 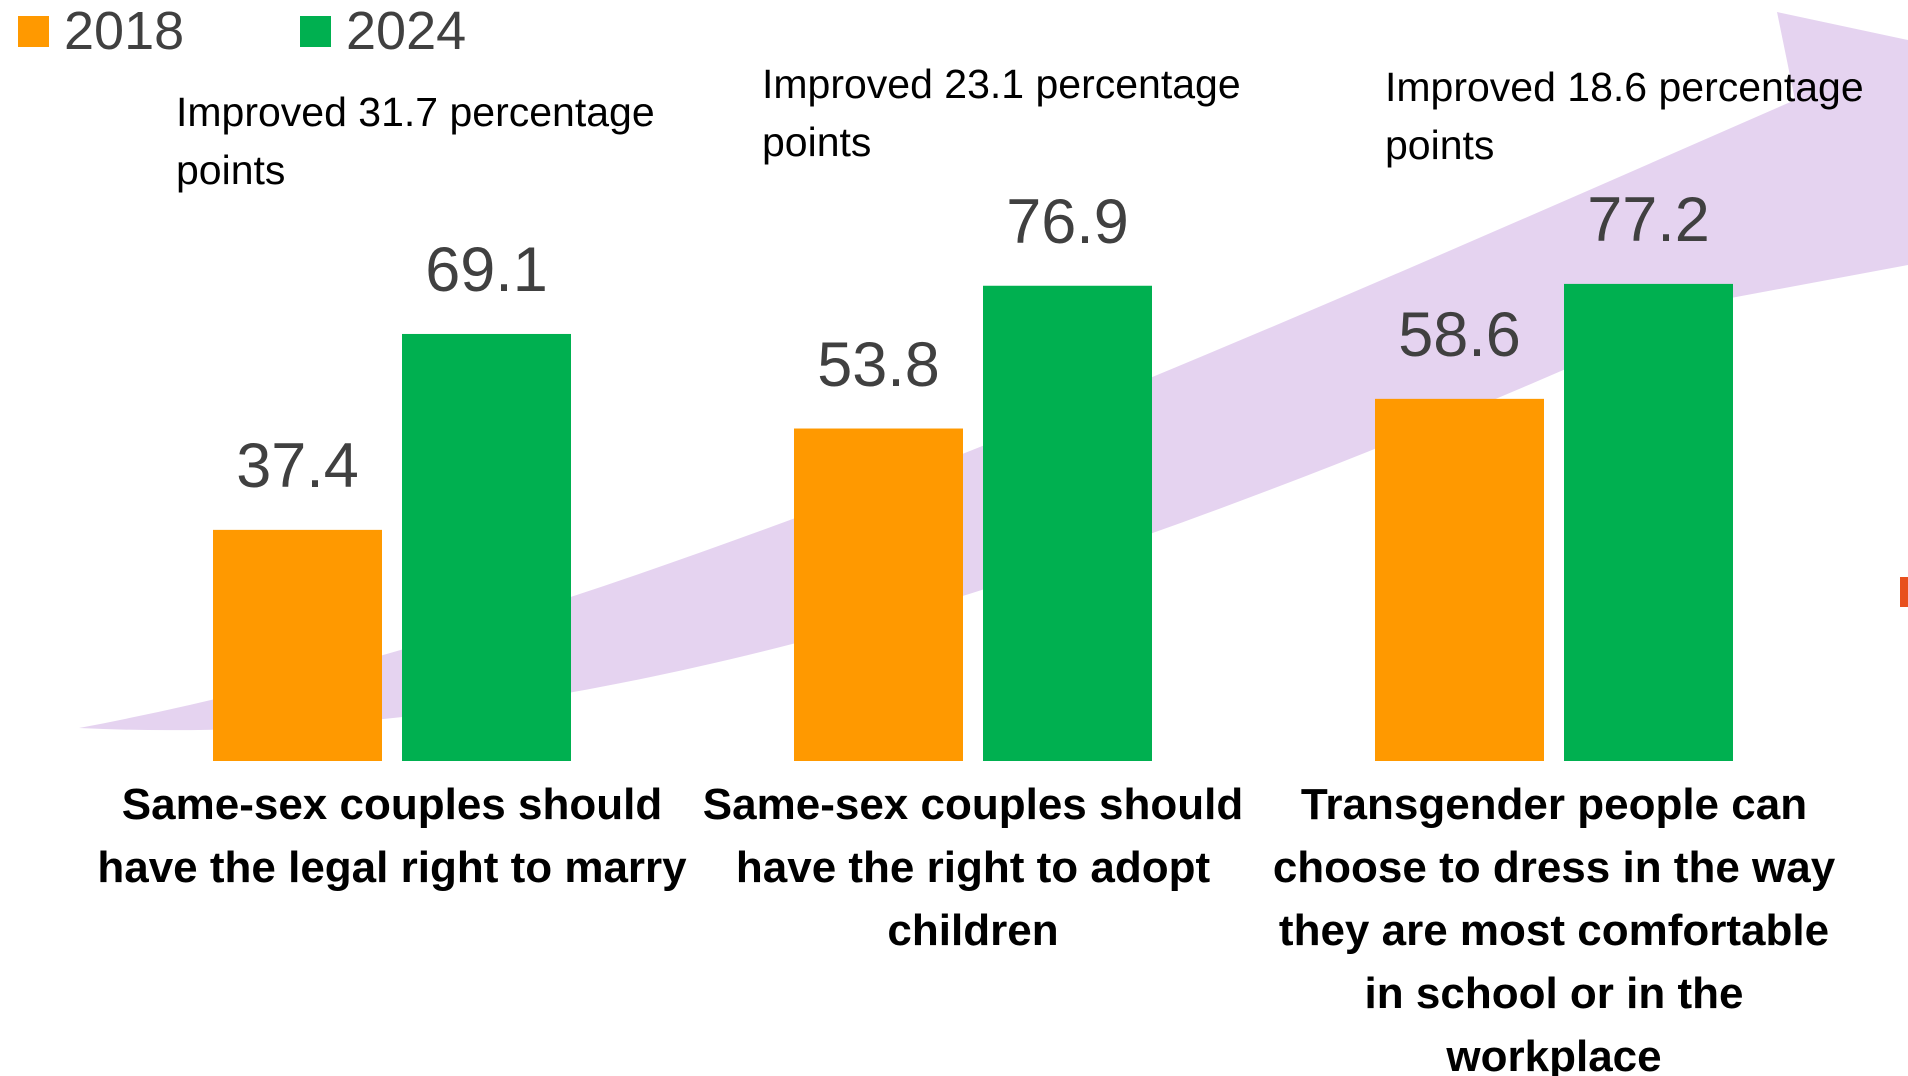 I want to click on legend-label: 2018, so click(x=124, y=31).